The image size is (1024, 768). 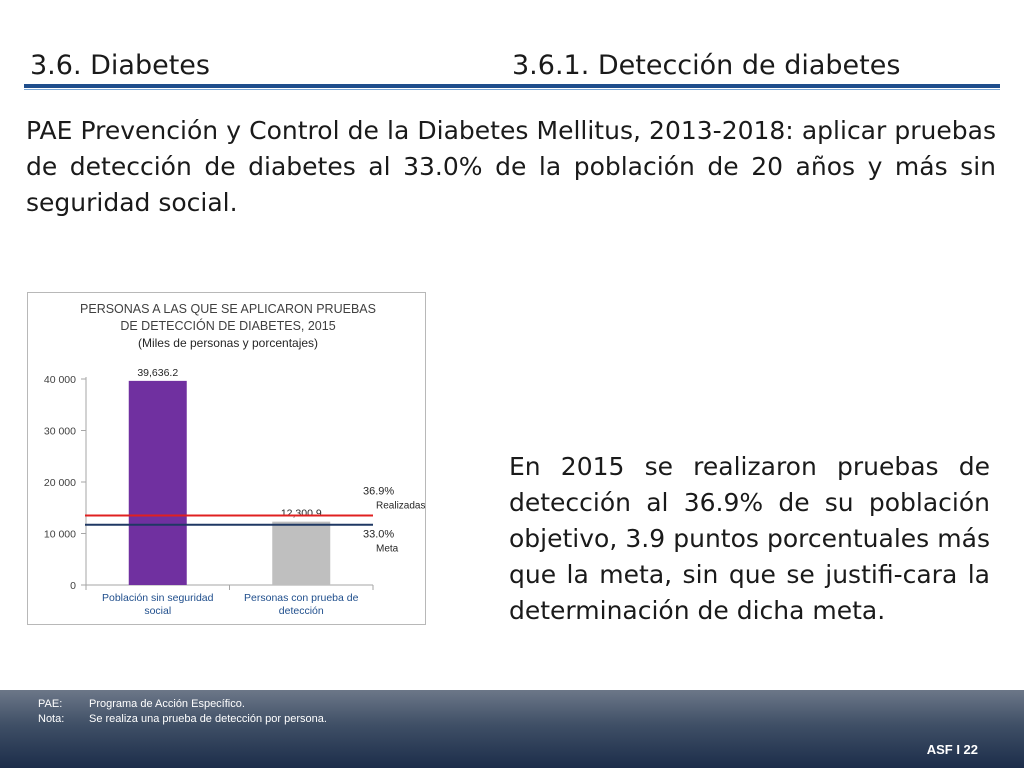 What do you see at coordinates (301, 514) in the screenshot?
I see `bar-value-label: 12,300.9` at bounding box center [301, 514].